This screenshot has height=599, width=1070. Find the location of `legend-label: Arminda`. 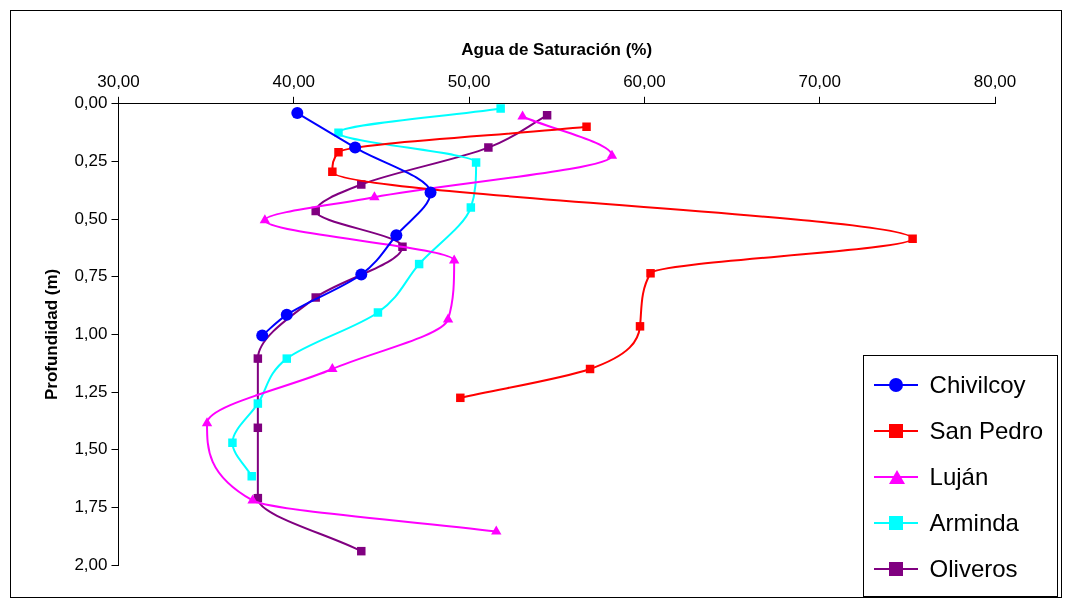

legend-label: Arminda is located at coordinates (974, 523).